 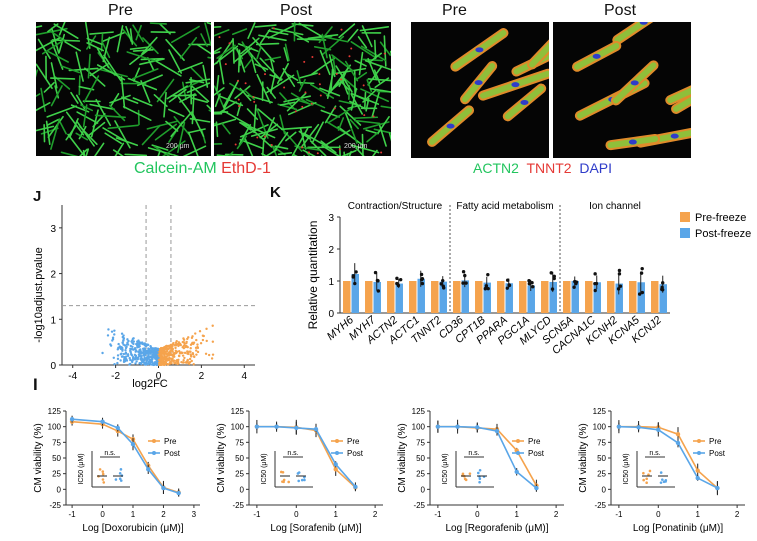 I want to click on bars-legend-label: Post-freeze, so click(x=723, y=234).